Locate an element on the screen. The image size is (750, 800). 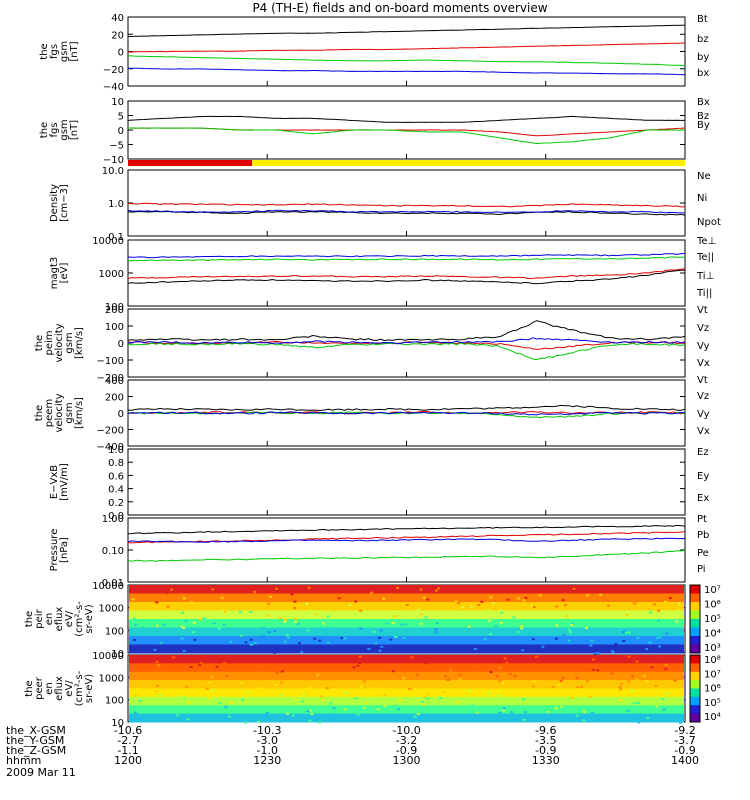
series-line-Vt is located at coordinates (406, 331).